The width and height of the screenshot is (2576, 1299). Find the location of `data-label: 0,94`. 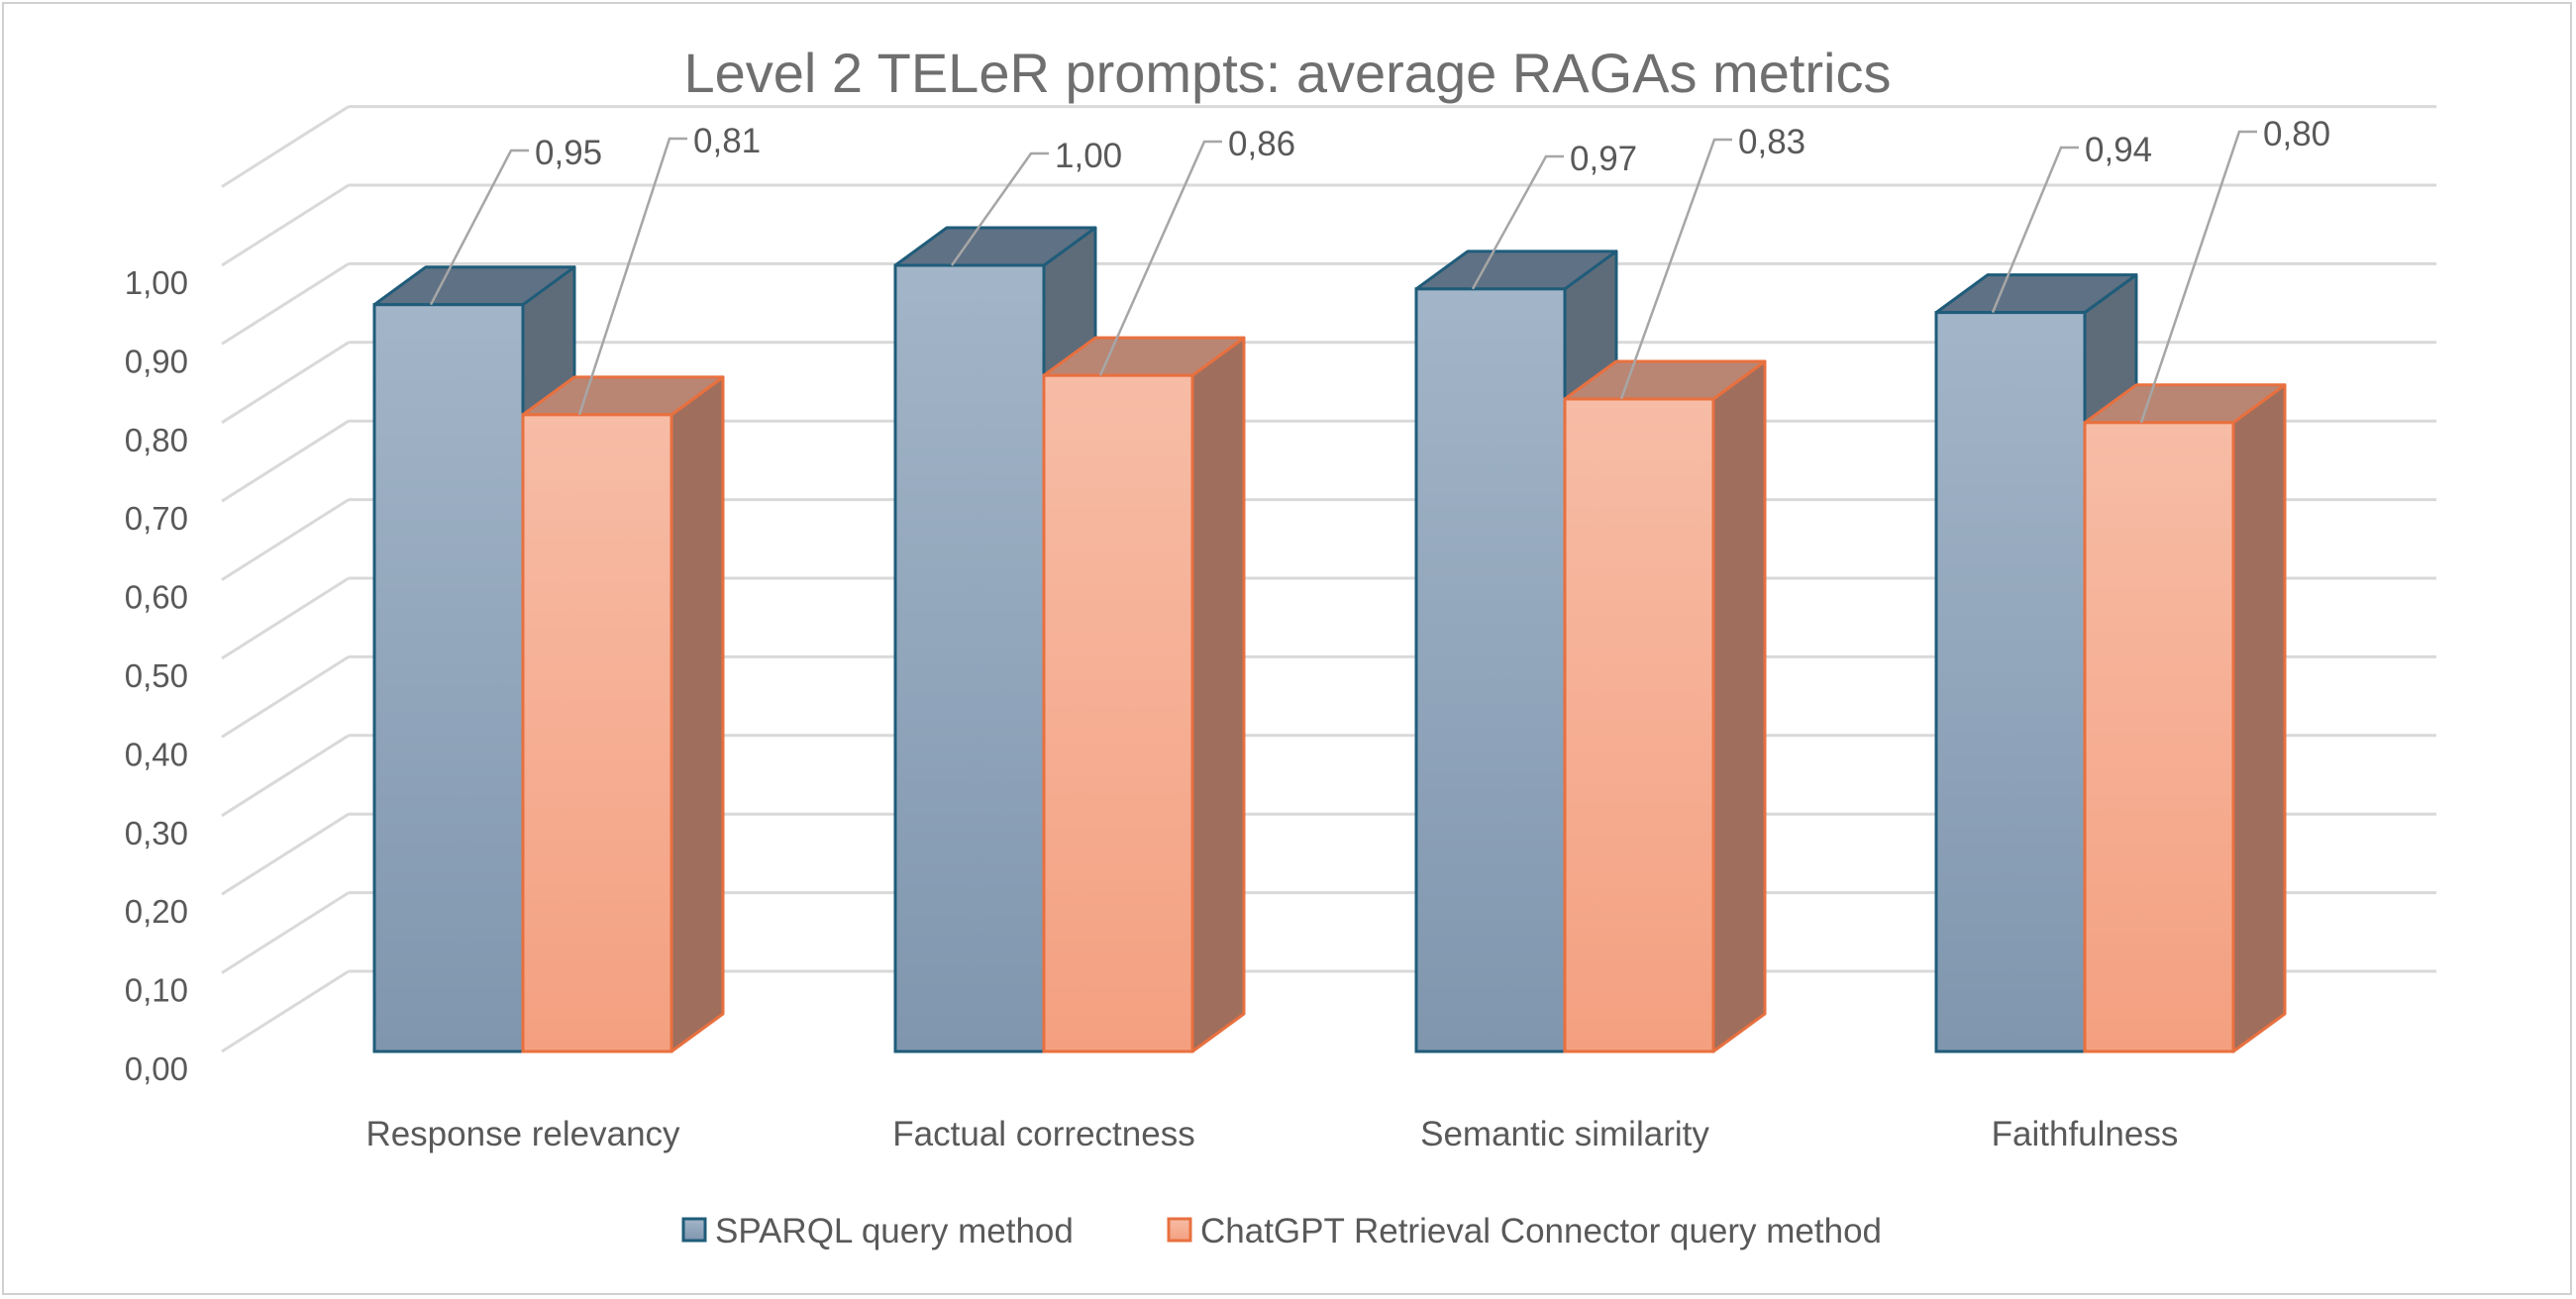

data-label: 0,94 is located at coordinates (2118, 150).